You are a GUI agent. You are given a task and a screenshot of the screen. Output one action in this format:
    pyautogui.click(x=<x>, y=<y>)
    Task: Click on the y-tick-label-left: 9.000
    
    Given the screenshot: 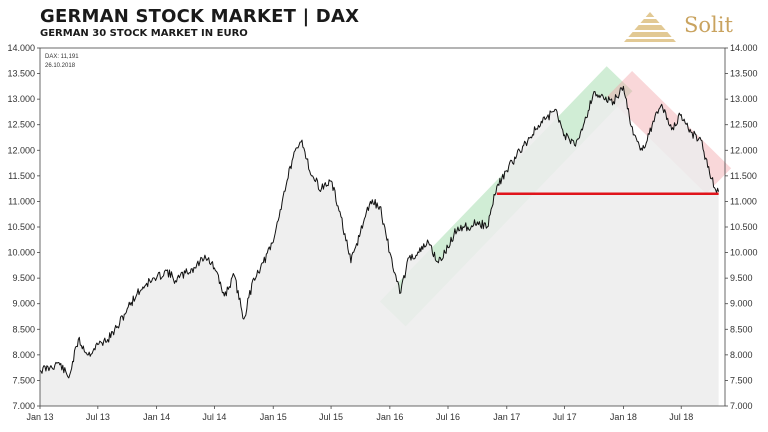 What is the action you would take?
    pyautogui.click(x=23, y=304)
    